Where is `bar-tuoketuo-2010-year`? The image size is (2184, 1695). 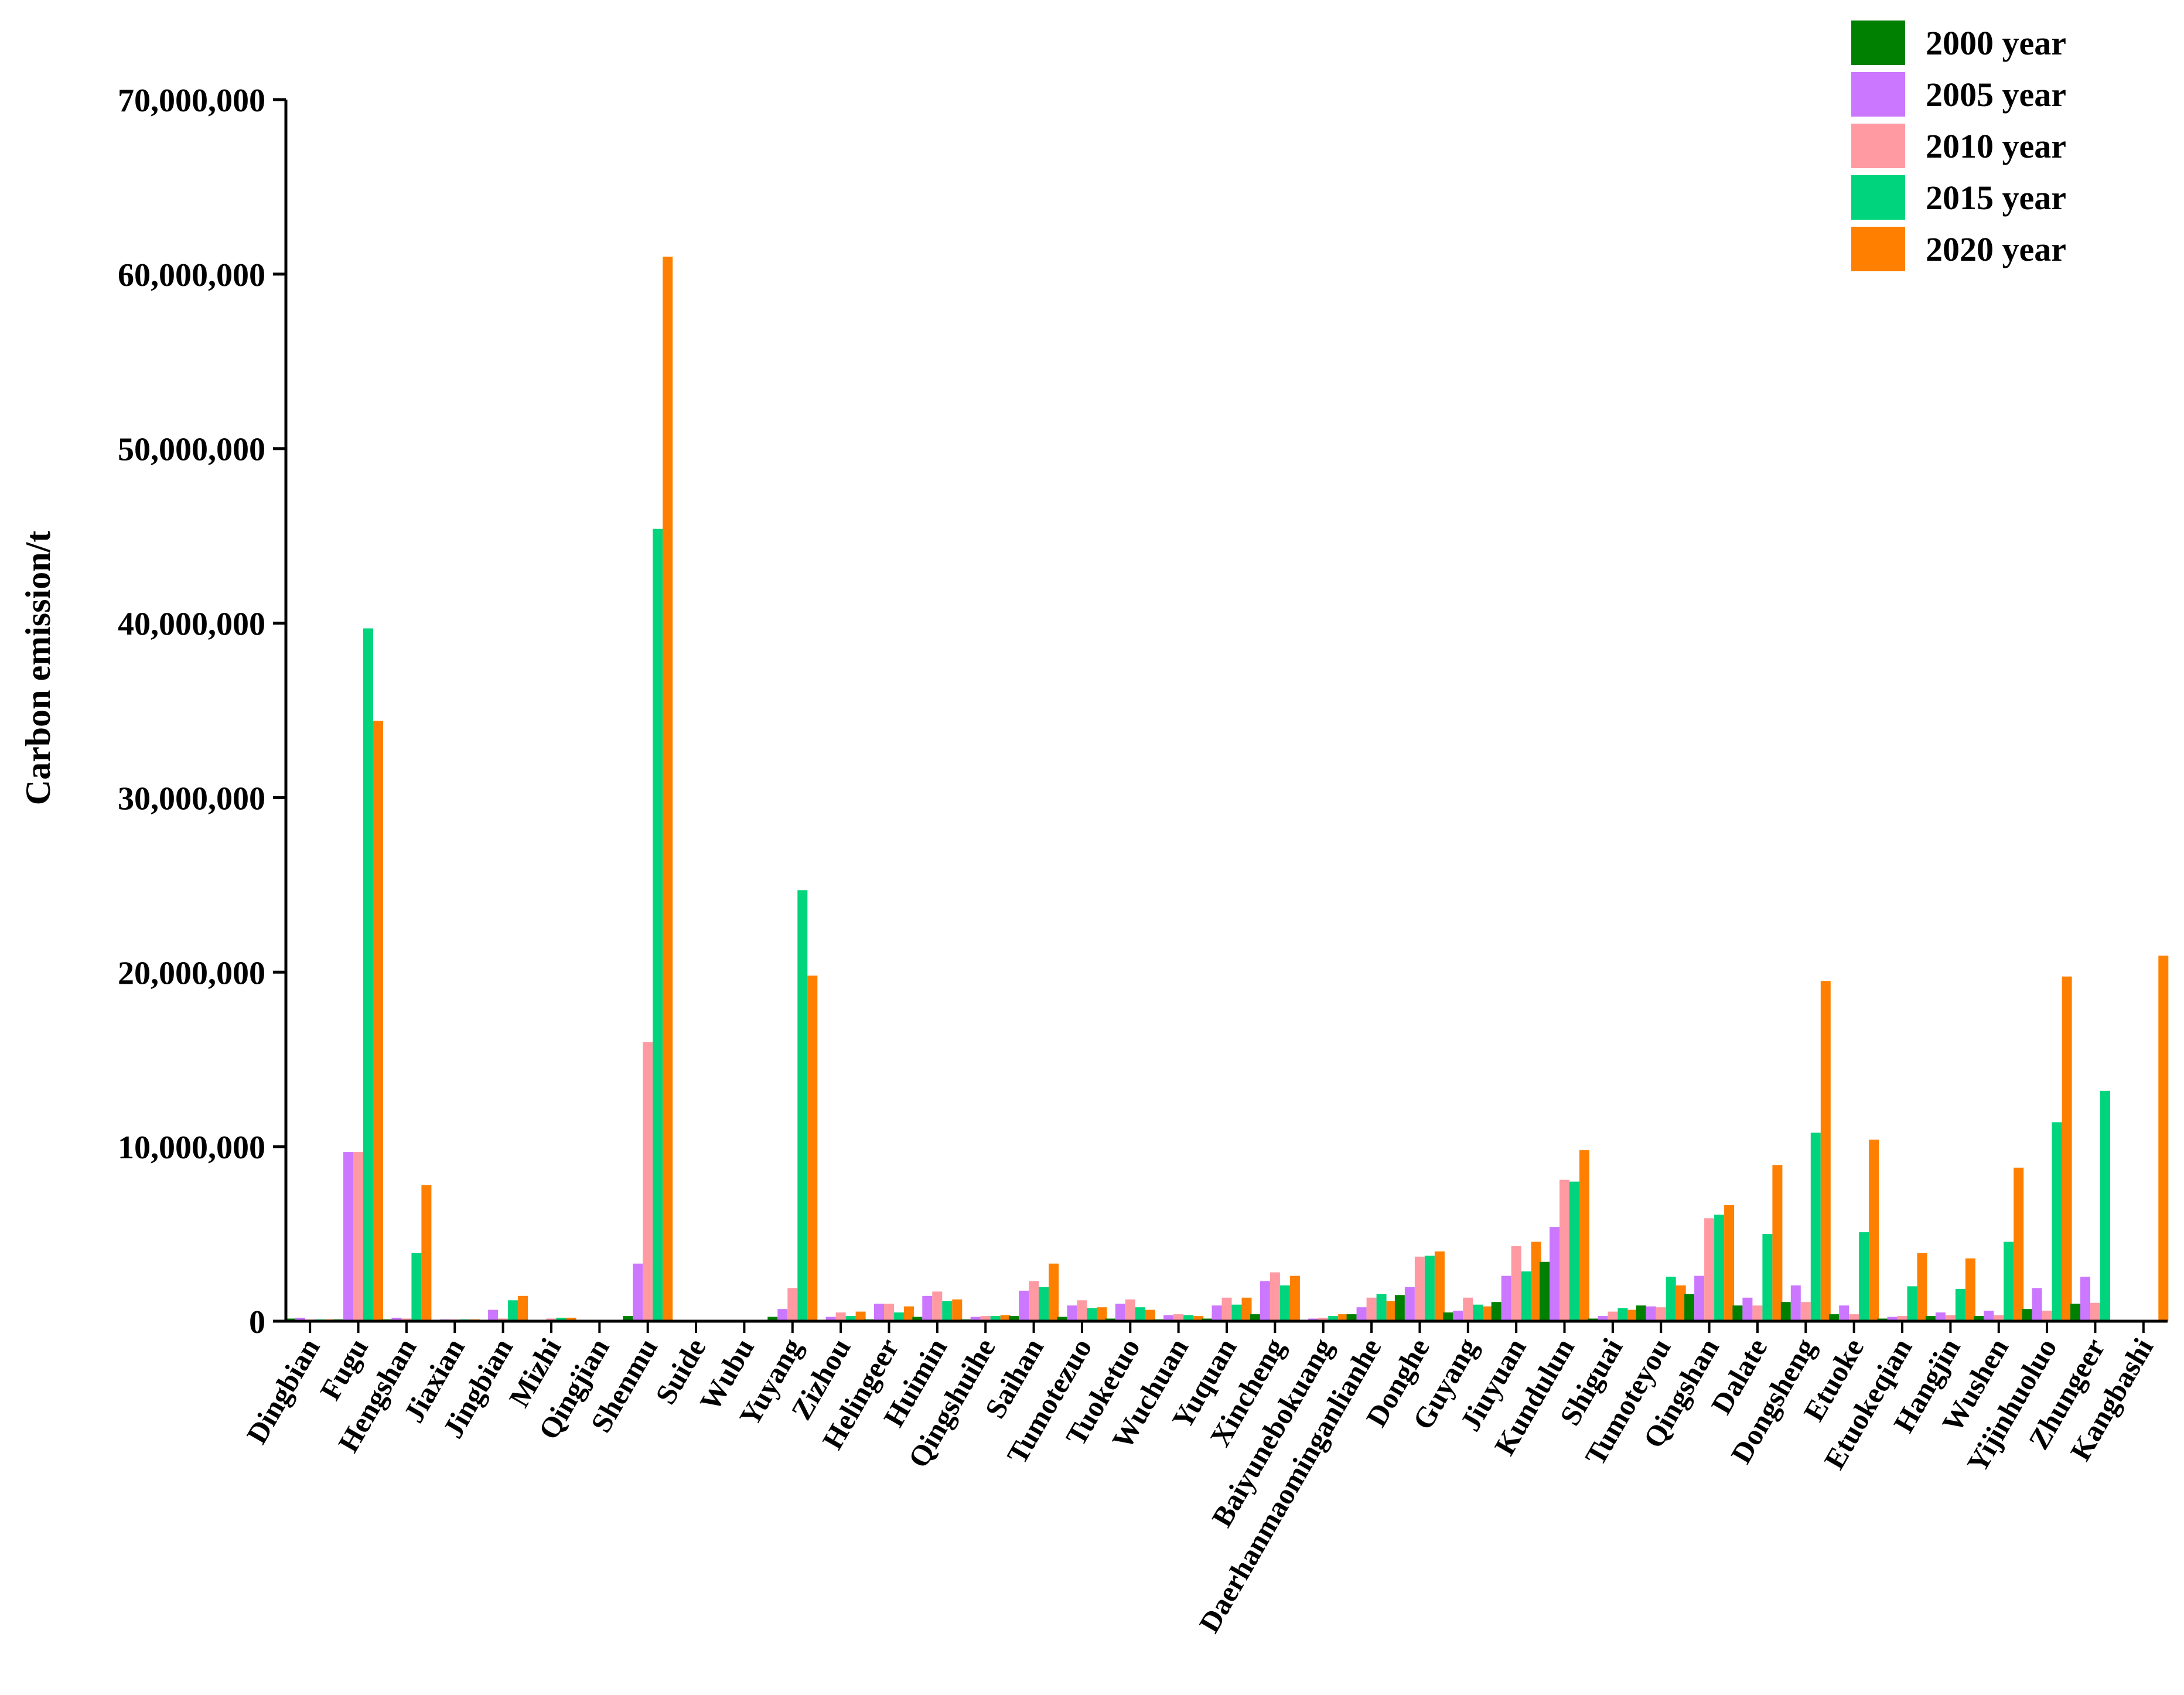
bar-tuoketuo-2010-year is located at coordinates (1130, 1310).